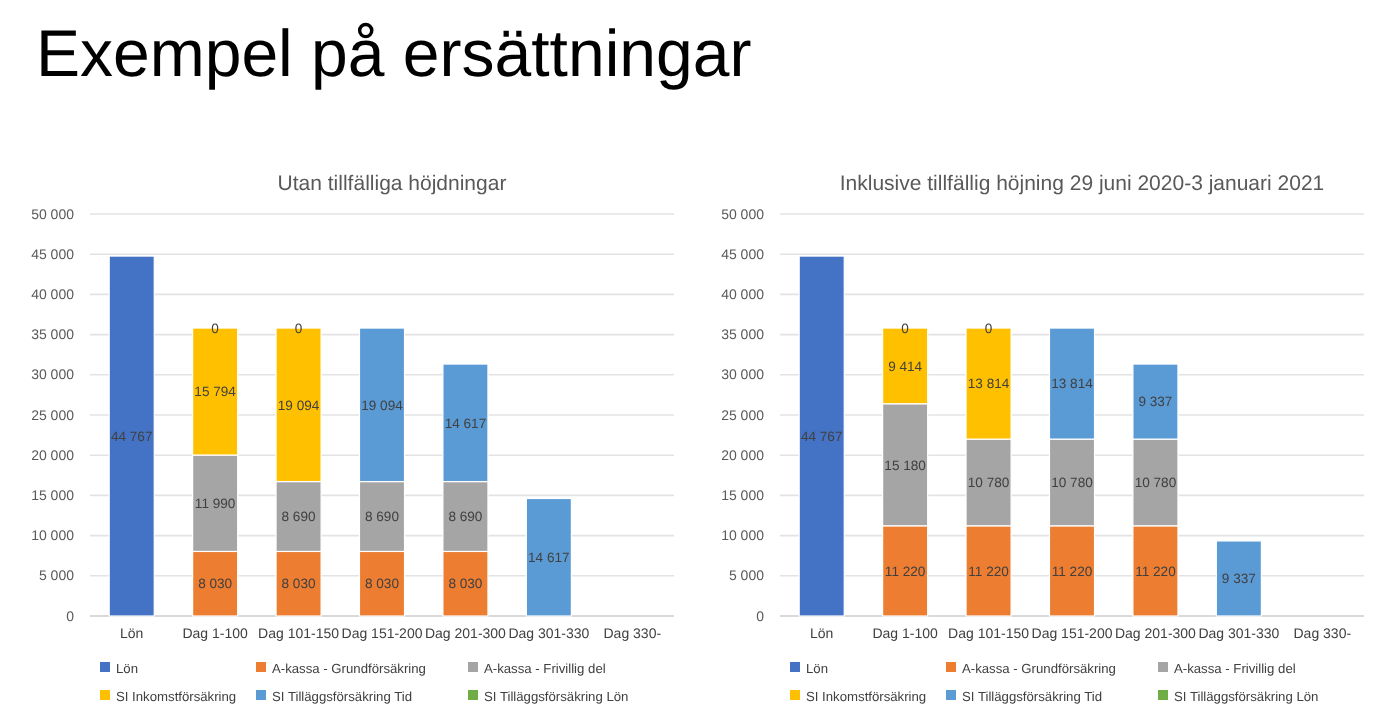 This screenshot has width=1378, height=722. Describe the element at coordinates (392, 184) in the screenshot. I see `chart-title: Utan tillfälliga höjdningar` at that location.